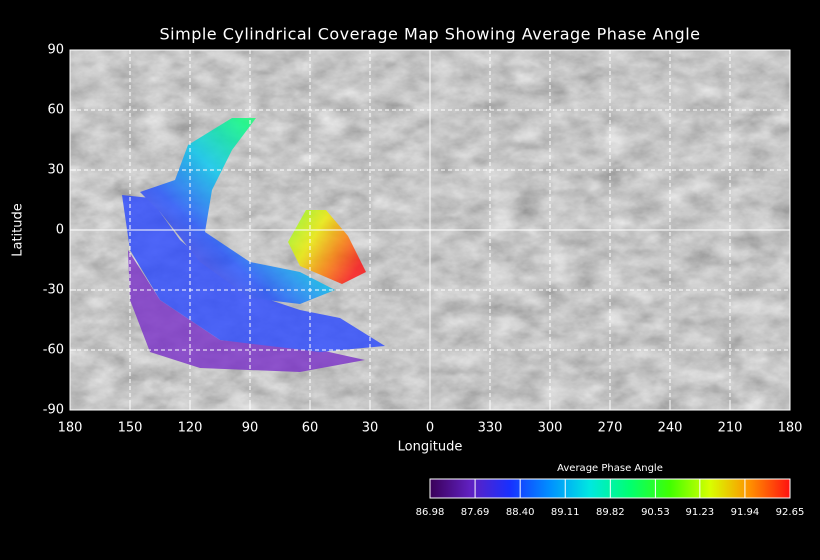 This screenshot has width=820, height=560. I want to click on colorbar-tick-label: 91.94, so click(745, 512).